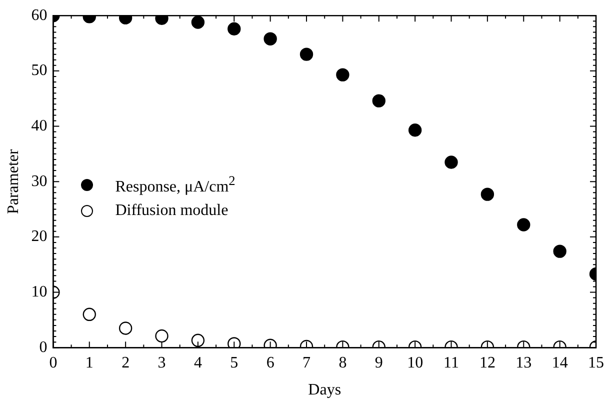  What do you see at coordinates (39, 71) in the screenshot?
I see `y-tick-label: 50` at bounding box center [39, 71].